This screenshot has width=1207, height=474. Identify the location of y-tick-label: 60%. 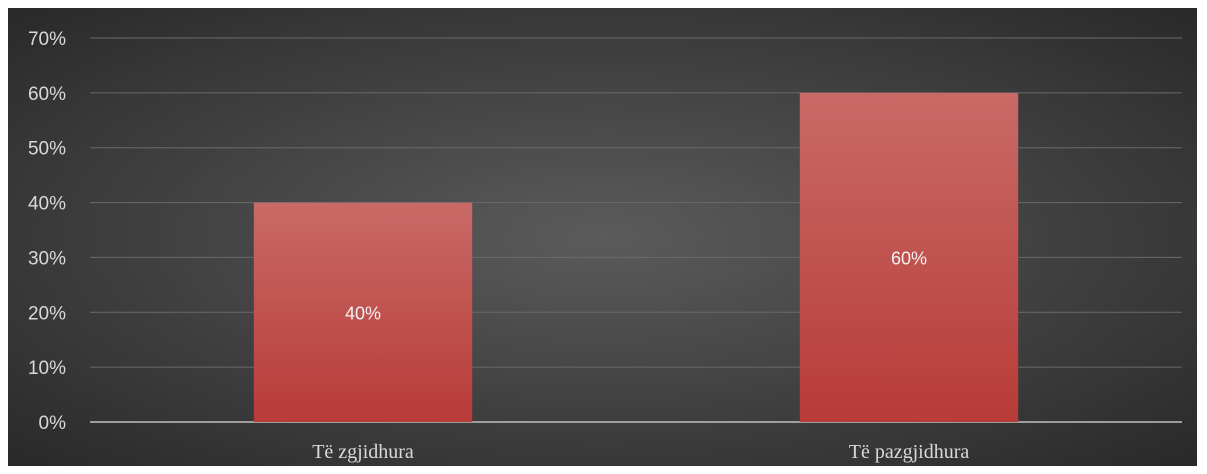
(47, 94).